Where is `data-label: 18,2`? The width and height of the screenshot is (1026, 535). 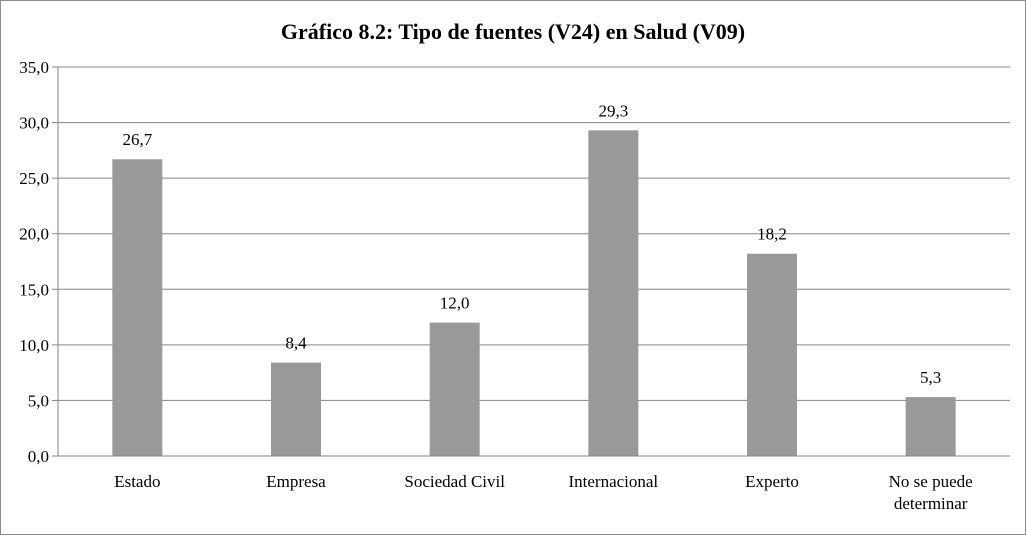
data-label: 18,2 is located at coordinates (772, 234).